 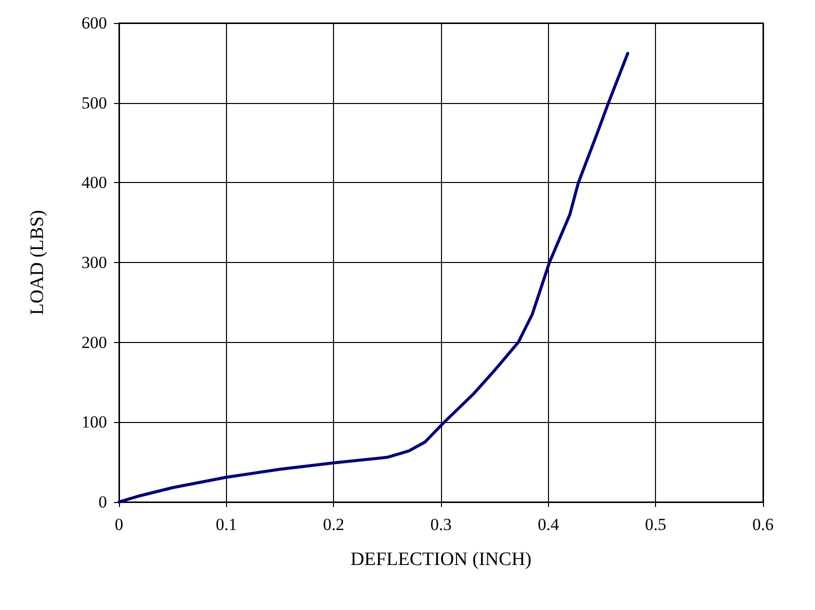 I want to click on y-tick-label: 300, so click(x=94, y=262).